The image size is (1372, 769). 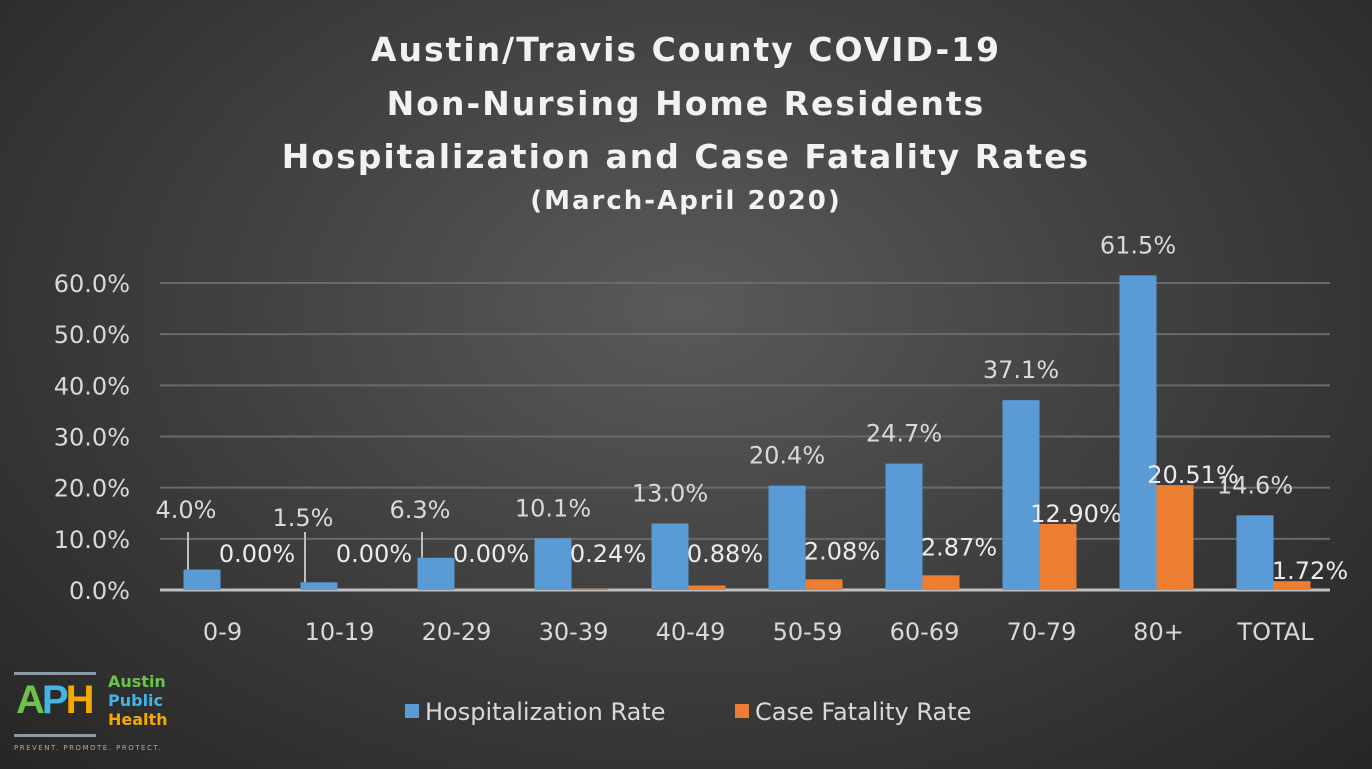 What do you see at coordinates (92, 284) in the screenshot?
I see `y-tick-label: 60.0%` at bounding box center [92, 284].